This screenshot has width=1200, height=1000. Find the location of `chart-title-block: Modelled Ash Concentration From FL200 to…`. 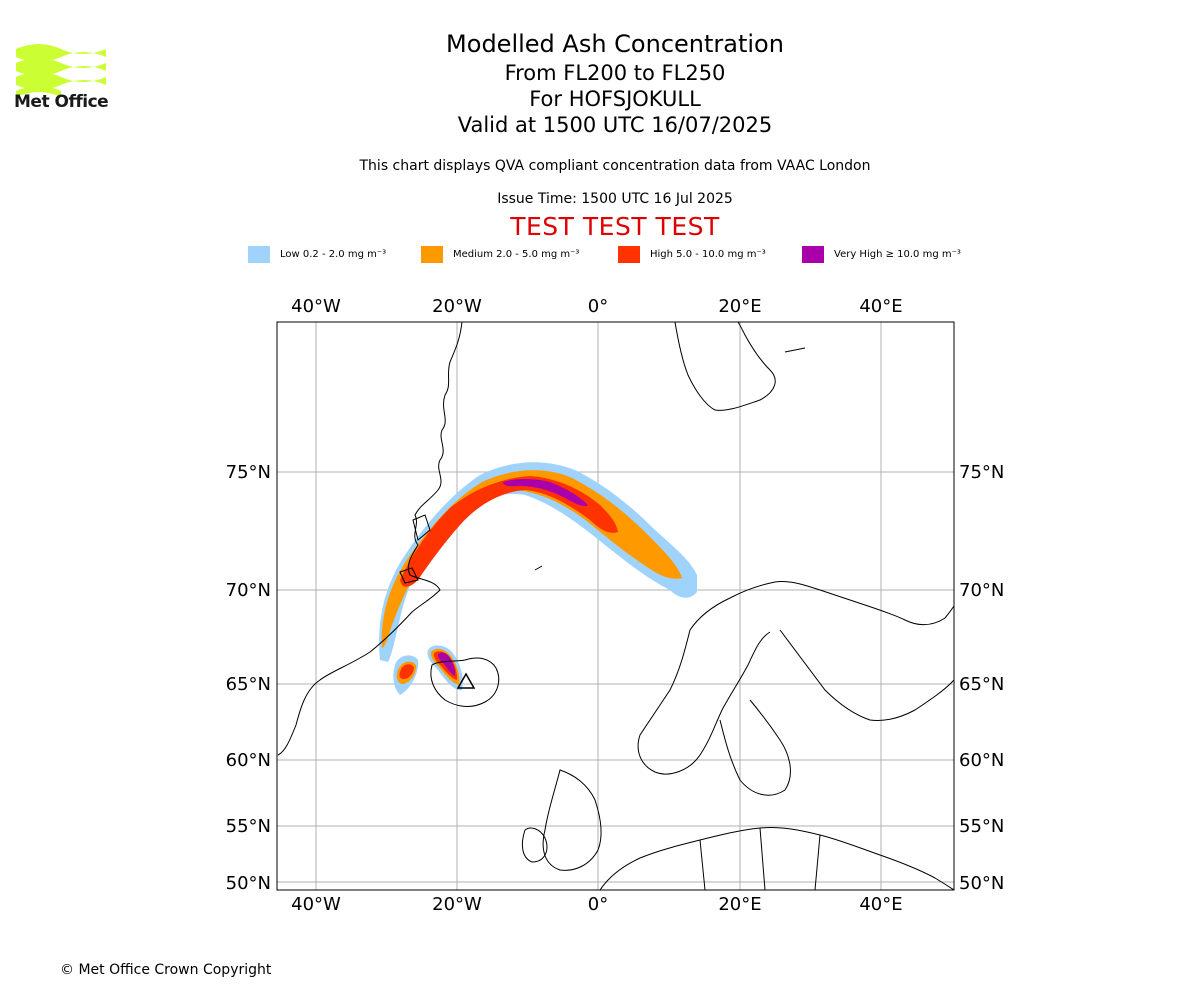

chart-title-block: Modelled Ash Concentration From FL200 to… is located at coordinates (615, 83).